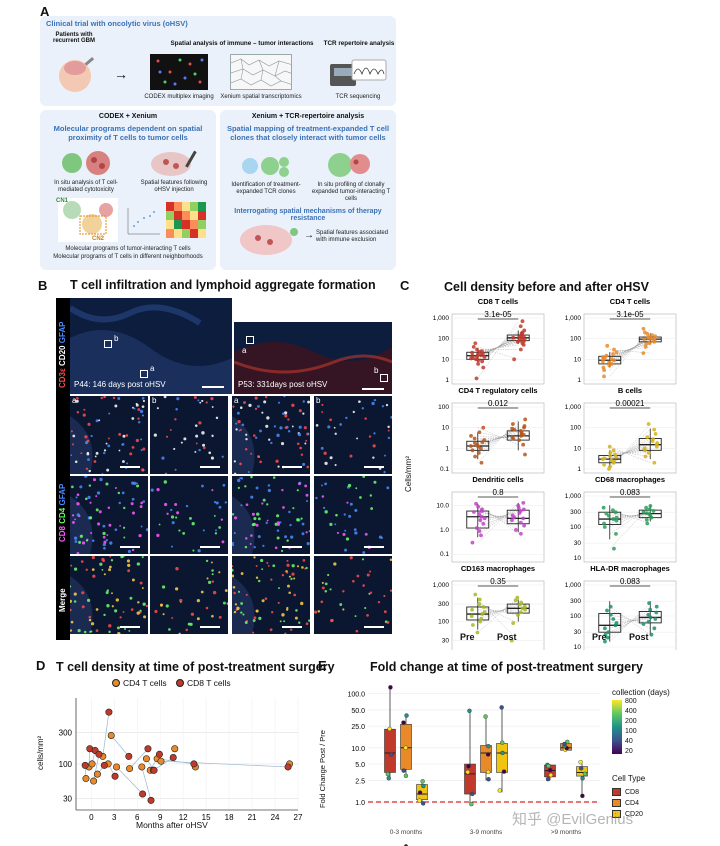  I want to click on sequencer-icon, so click(358, 73).